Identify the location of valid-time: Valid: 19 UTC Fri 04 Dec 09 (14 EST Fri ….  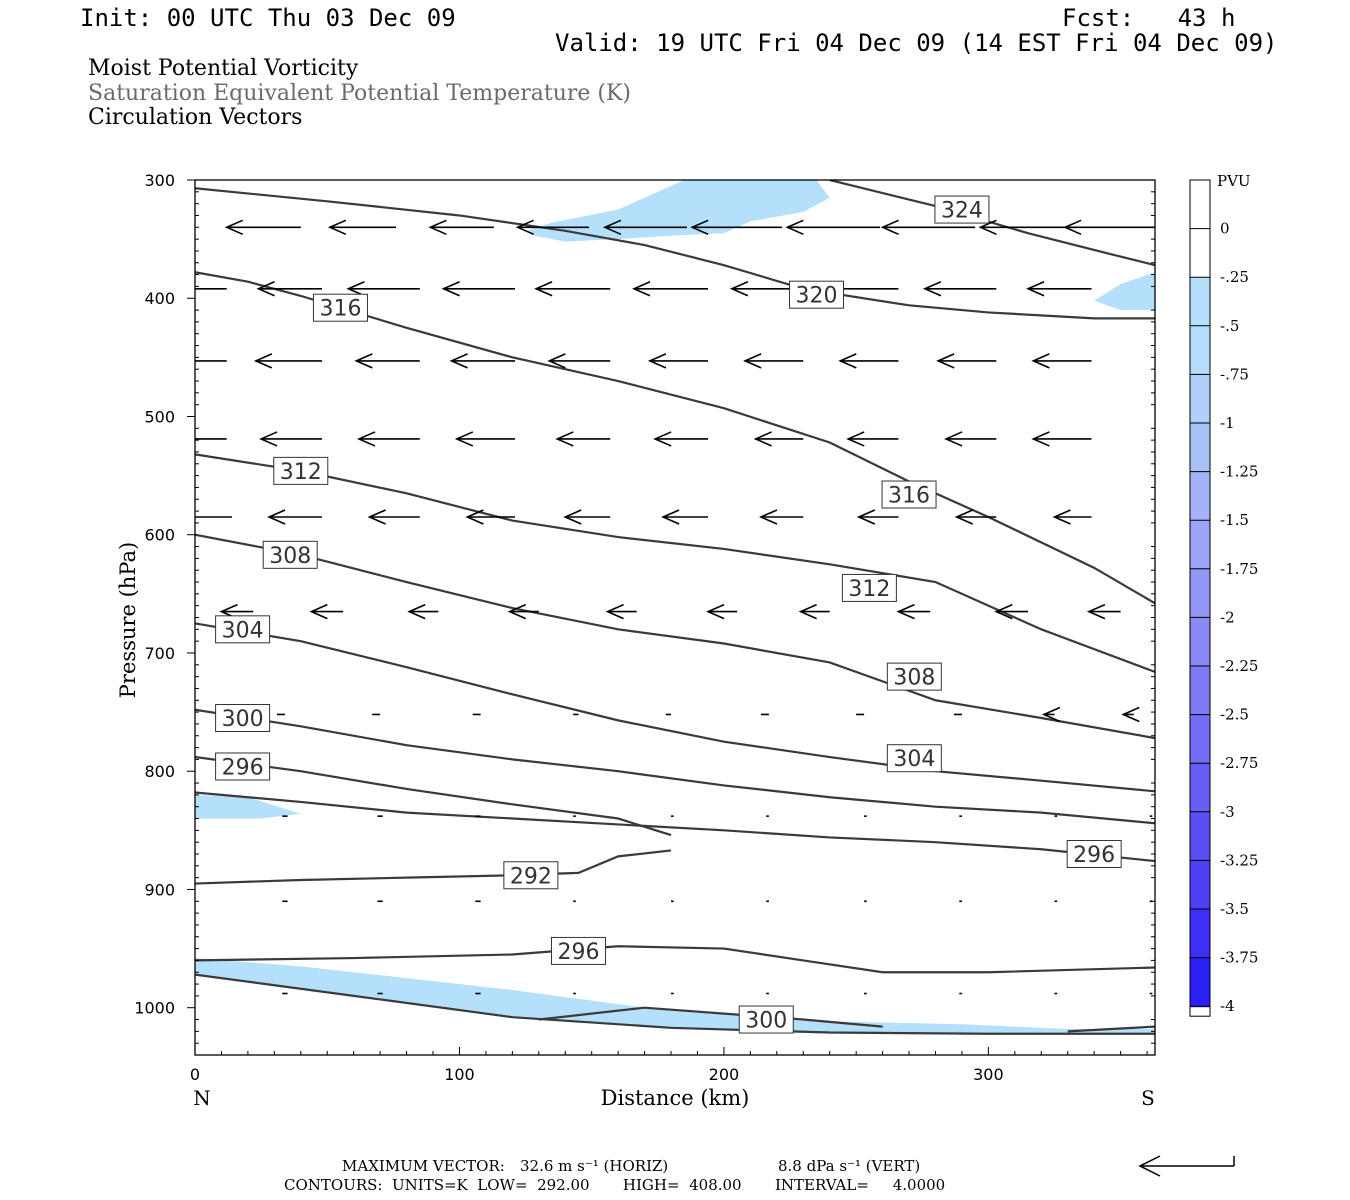
(916, 43).